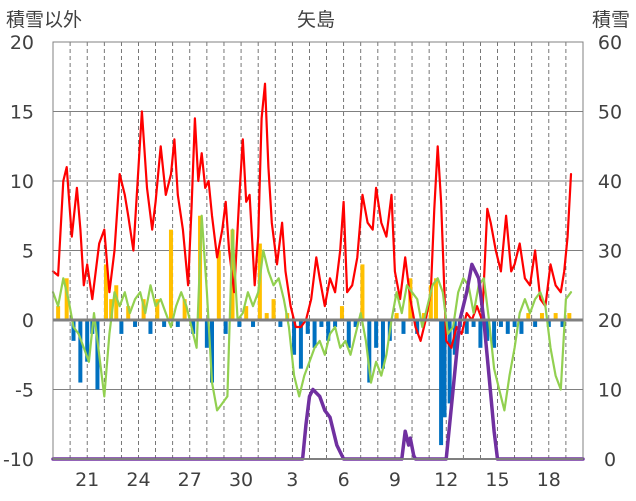 The image size is (636, 501). What do you see at coordinates (395, 480) in the screenshot?
I see `x-tick-label: 9` at bounding box center [395, 480].